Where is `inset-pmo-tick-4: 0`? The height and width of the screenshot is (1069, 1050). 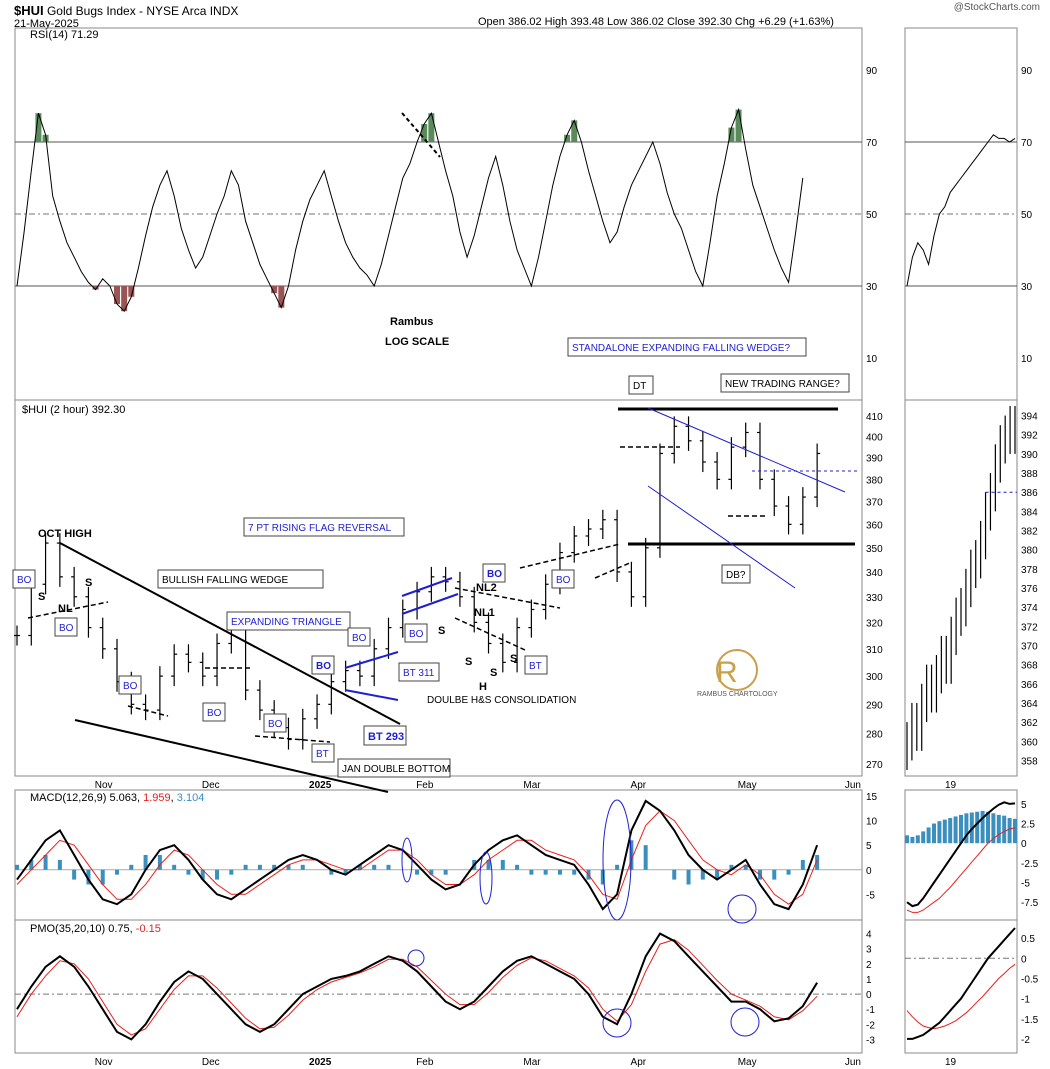
inset-pmo-tick-4: 0 is located at coordinates (1024, 959).